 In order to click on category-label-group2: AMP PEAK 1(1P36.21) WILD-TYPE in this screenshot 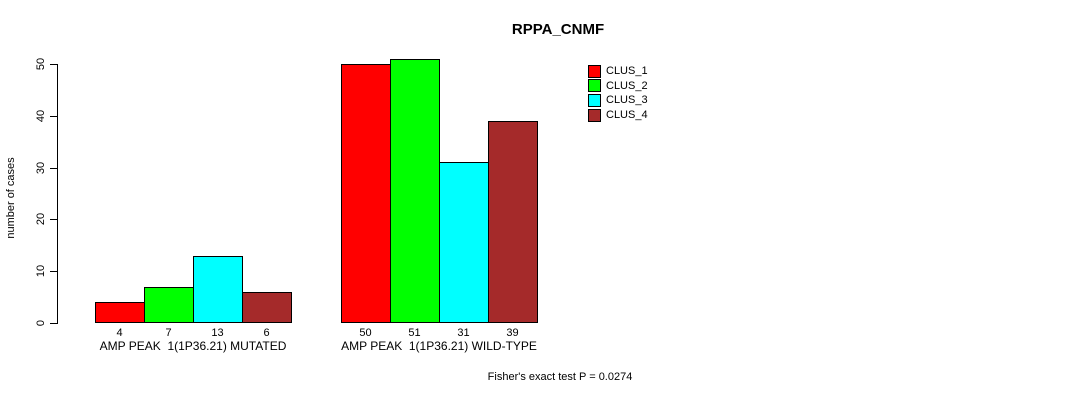, I will do `click(439, 346)`.